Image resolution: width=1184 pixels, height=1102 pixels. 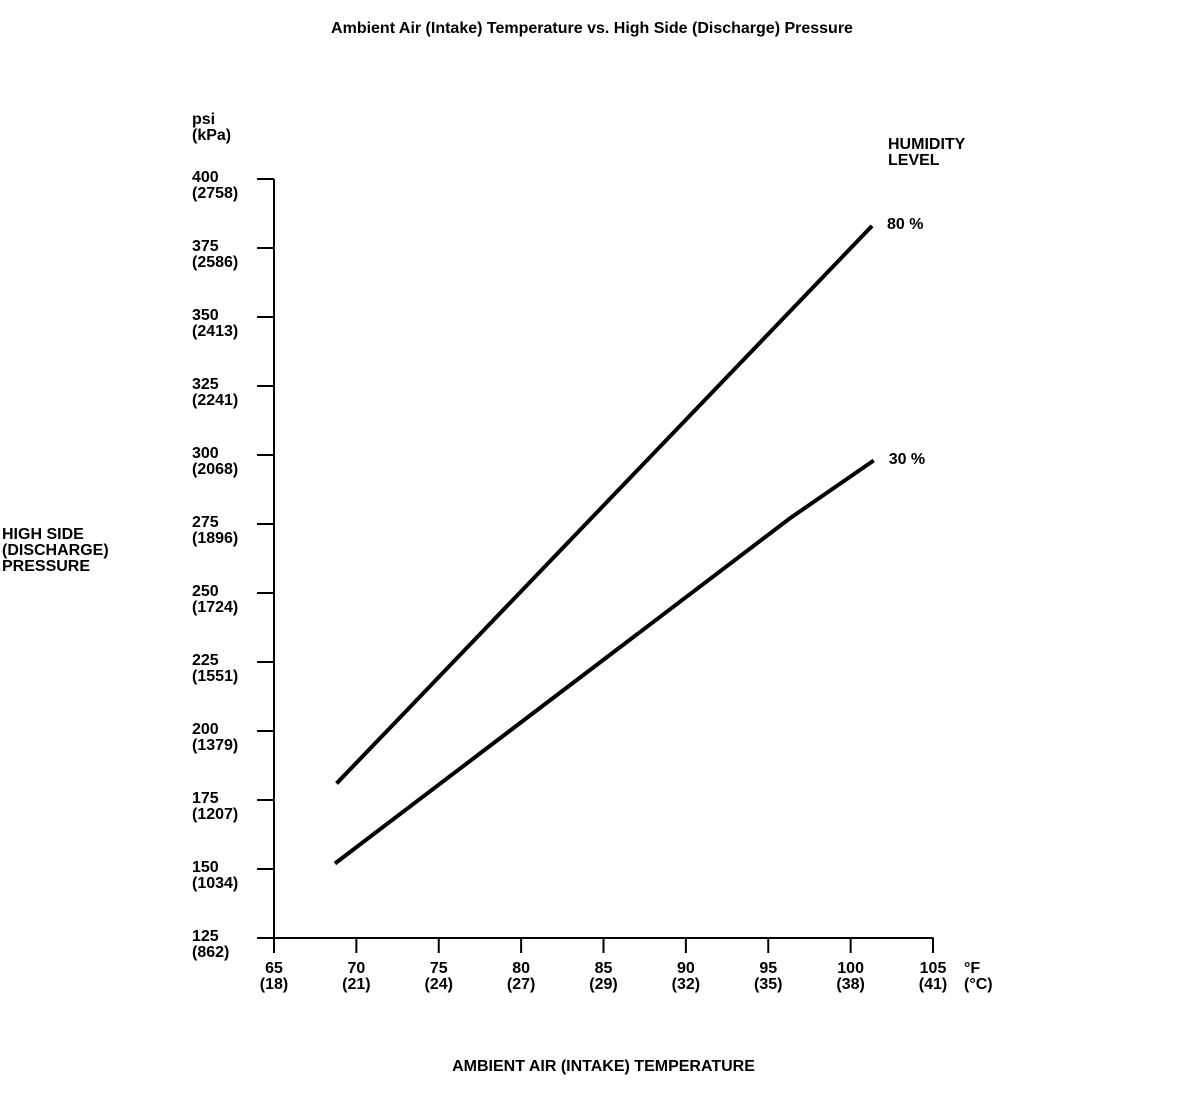 What do you see at coordinates (205, 591) in the screenshot?
I see `y-tick-psi: 250` at bounding box center [205, 591].